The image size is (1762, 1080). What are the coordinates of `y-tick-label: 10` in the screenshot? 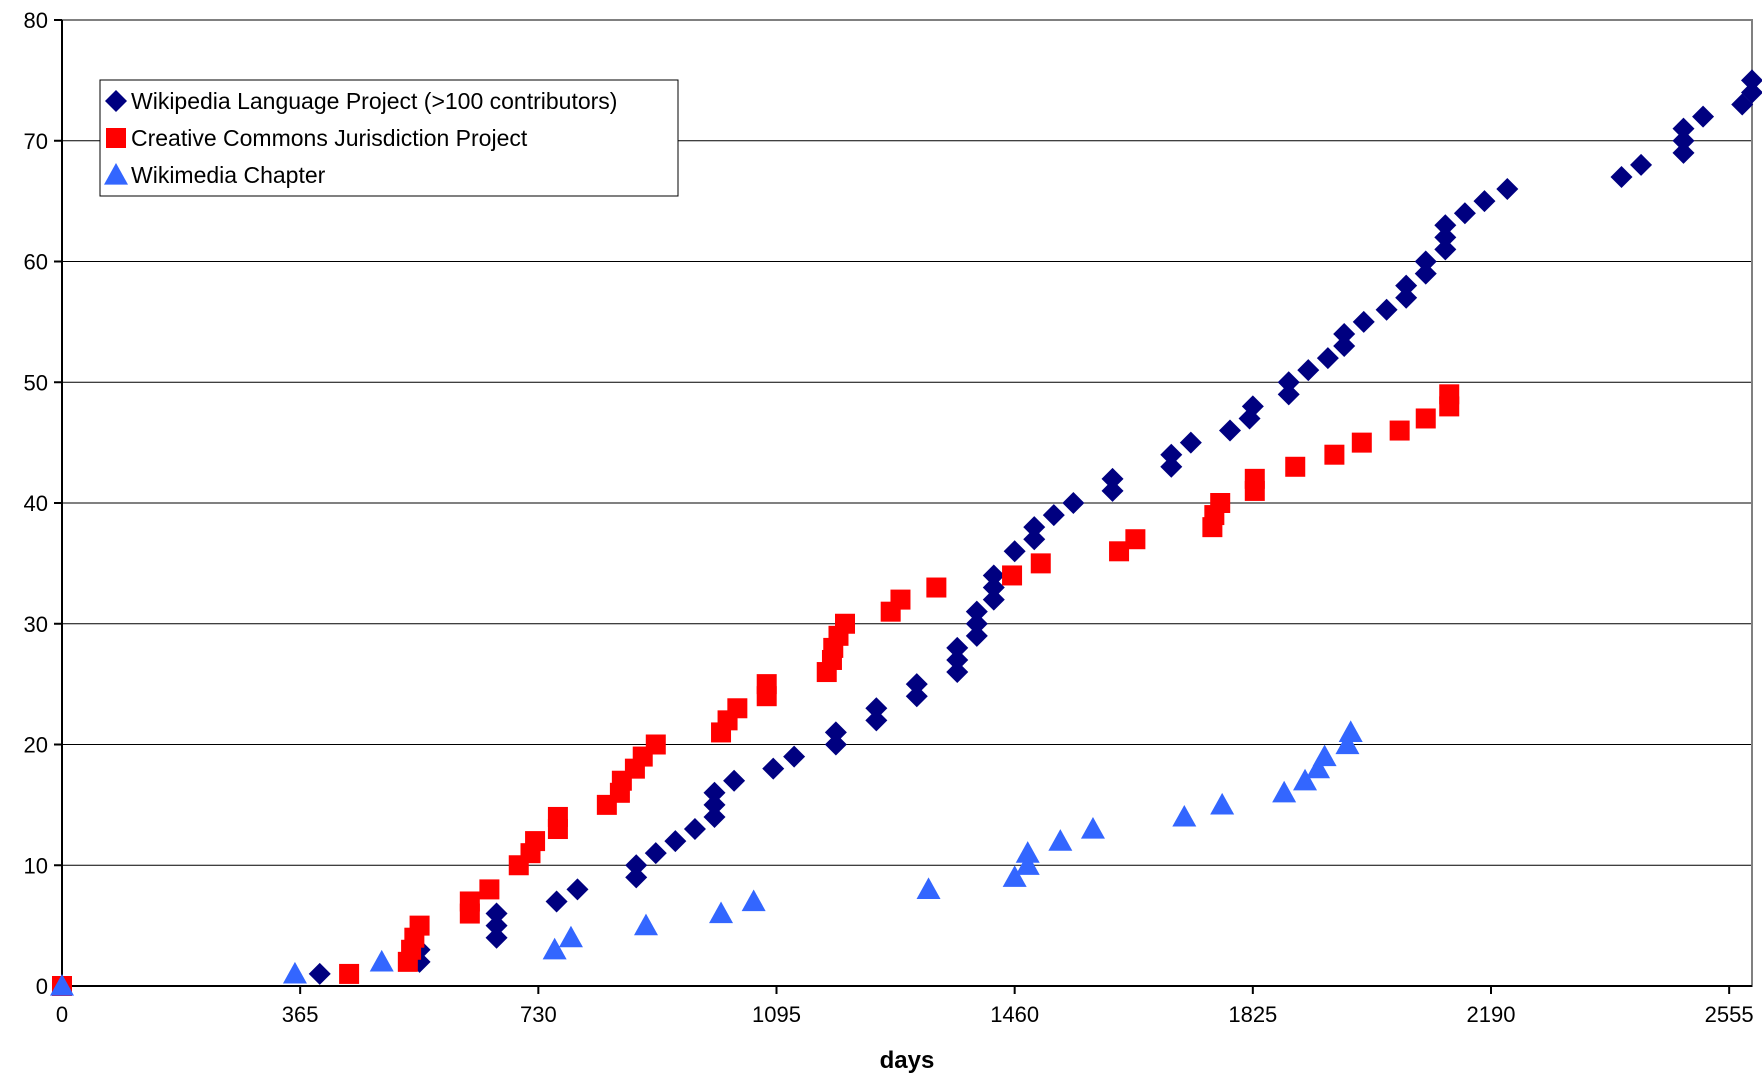 It's located at (36, 865).